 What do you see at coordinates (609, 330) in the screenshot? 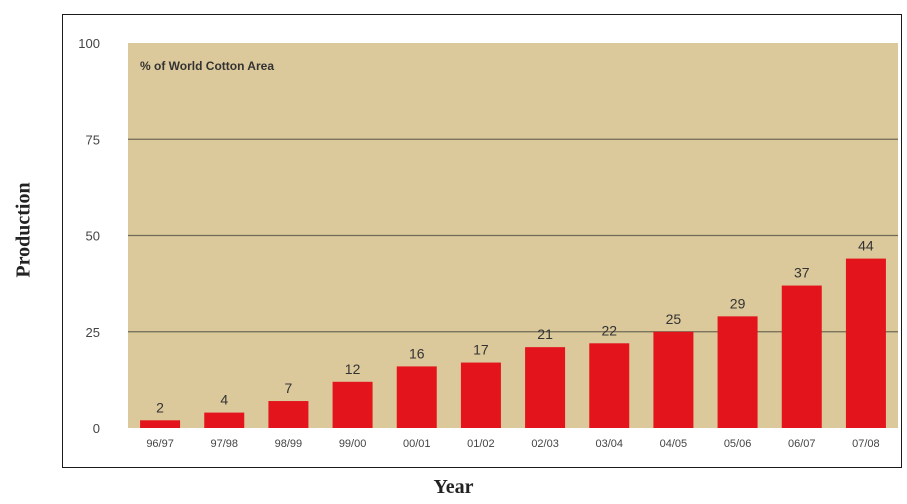
I see `value-label: 22` at bounding box center [609, 330].